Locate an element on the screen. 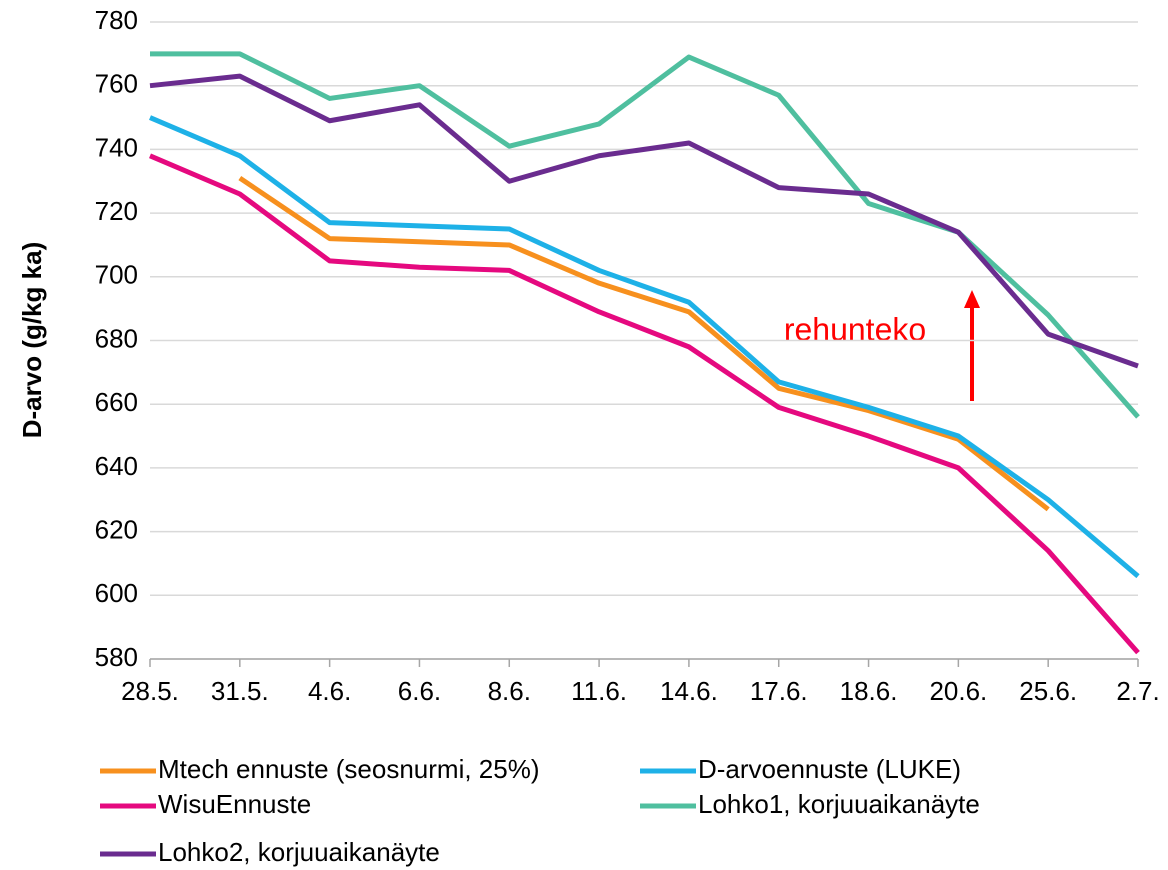 This screenshot has height=870, width=1168. y-tick-label: 740 is located at coordinates (116, 147).